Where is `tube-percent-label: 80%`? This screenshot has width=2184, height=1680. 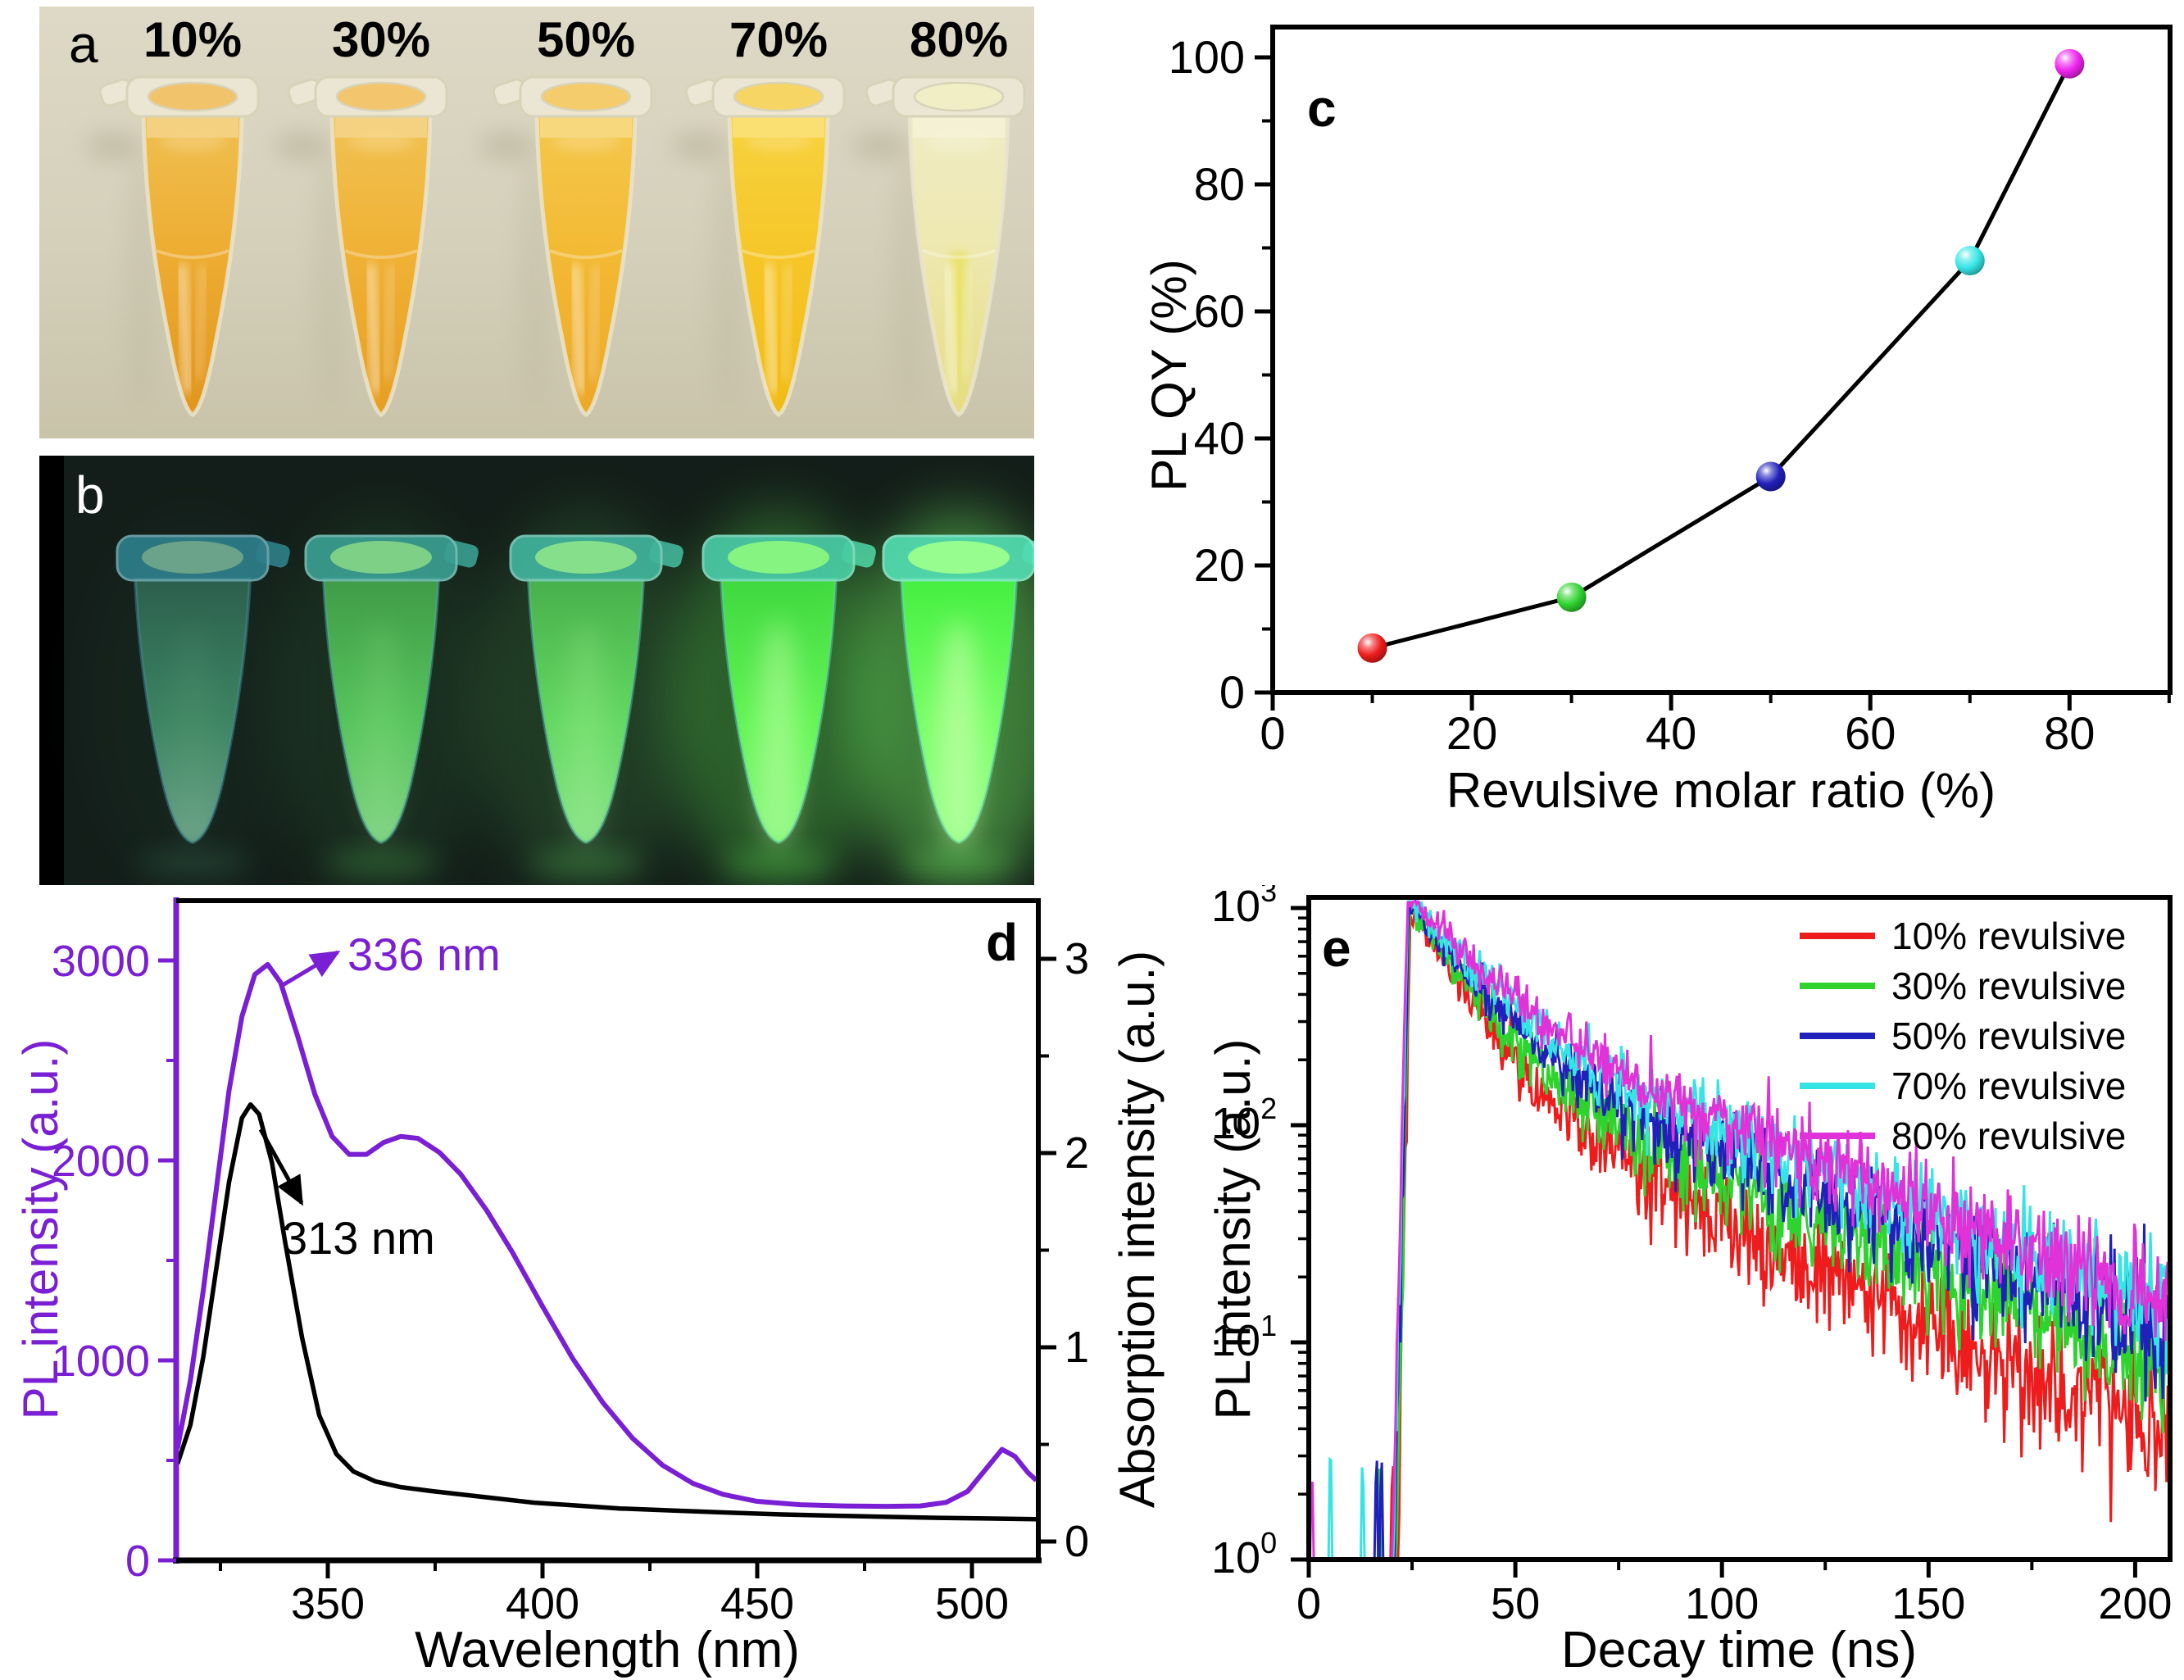
tube-percent-label: 80% is located at coordinates (959, 39).